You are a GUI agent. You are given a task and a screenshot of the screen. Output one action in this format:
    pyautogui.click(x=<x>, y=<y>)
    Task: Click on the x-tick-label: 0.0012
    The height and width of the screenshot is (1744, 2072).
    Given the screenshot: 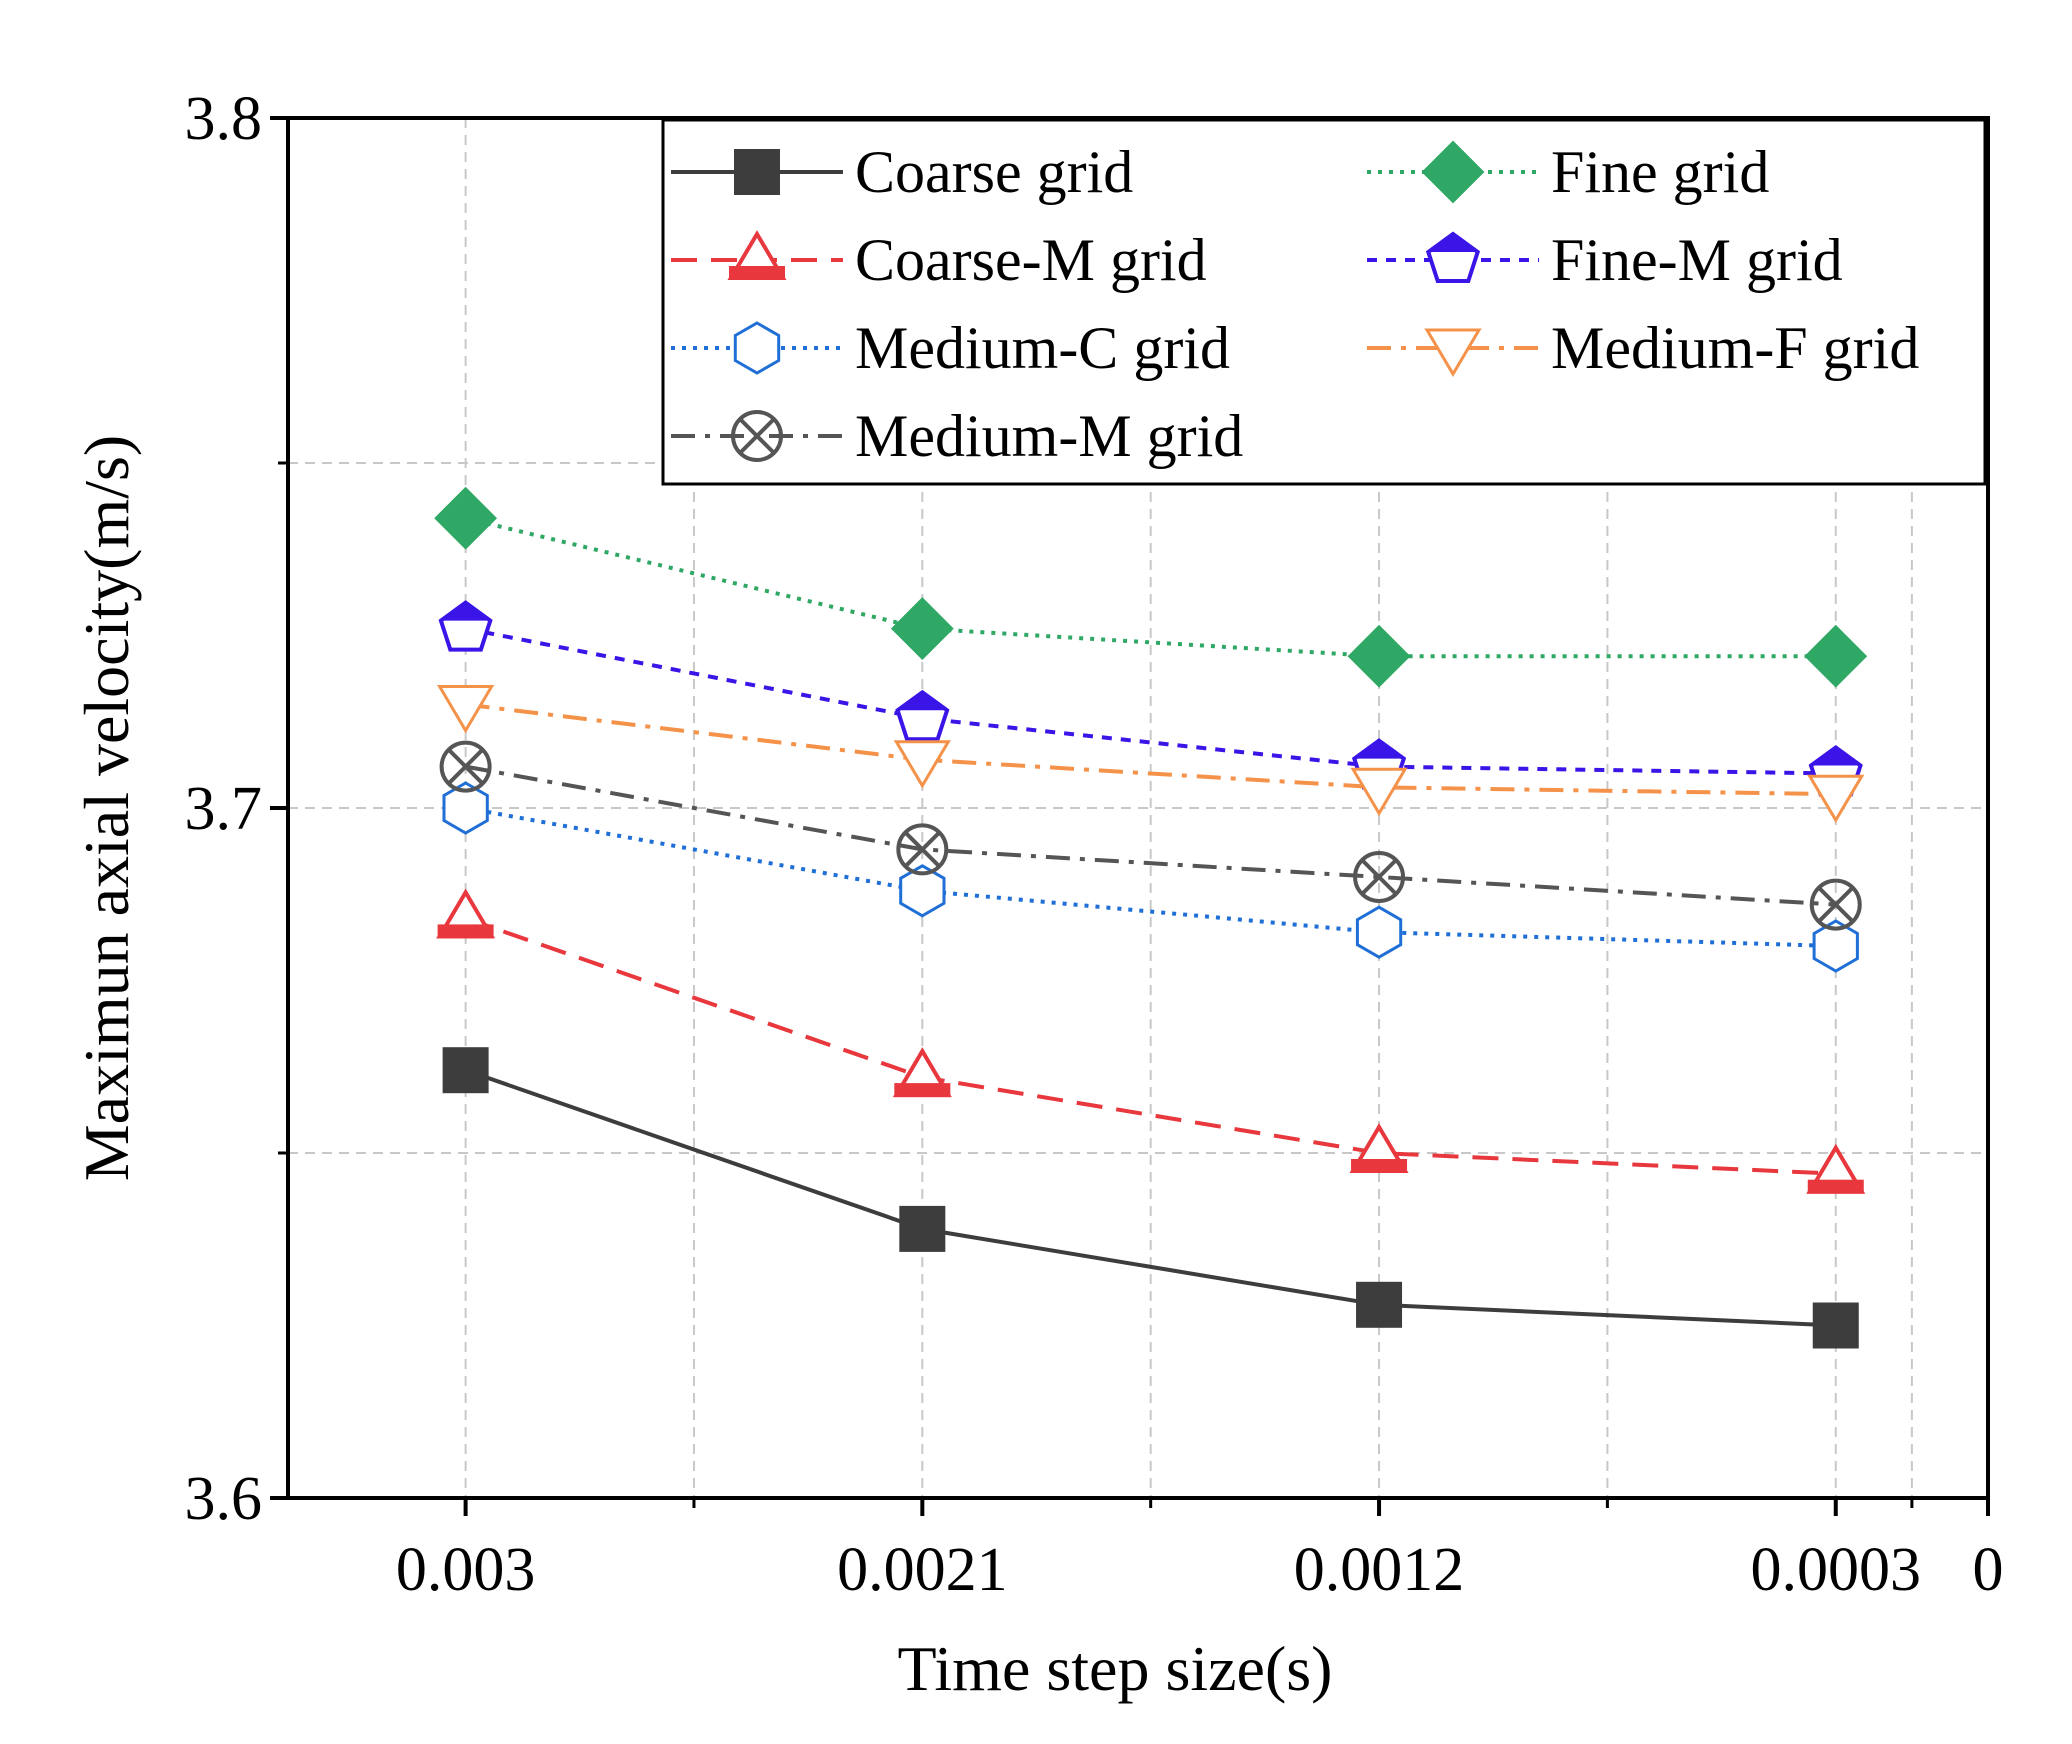 What is the action you would take?
    pyautogui.click(x=1379, y=1570)
    